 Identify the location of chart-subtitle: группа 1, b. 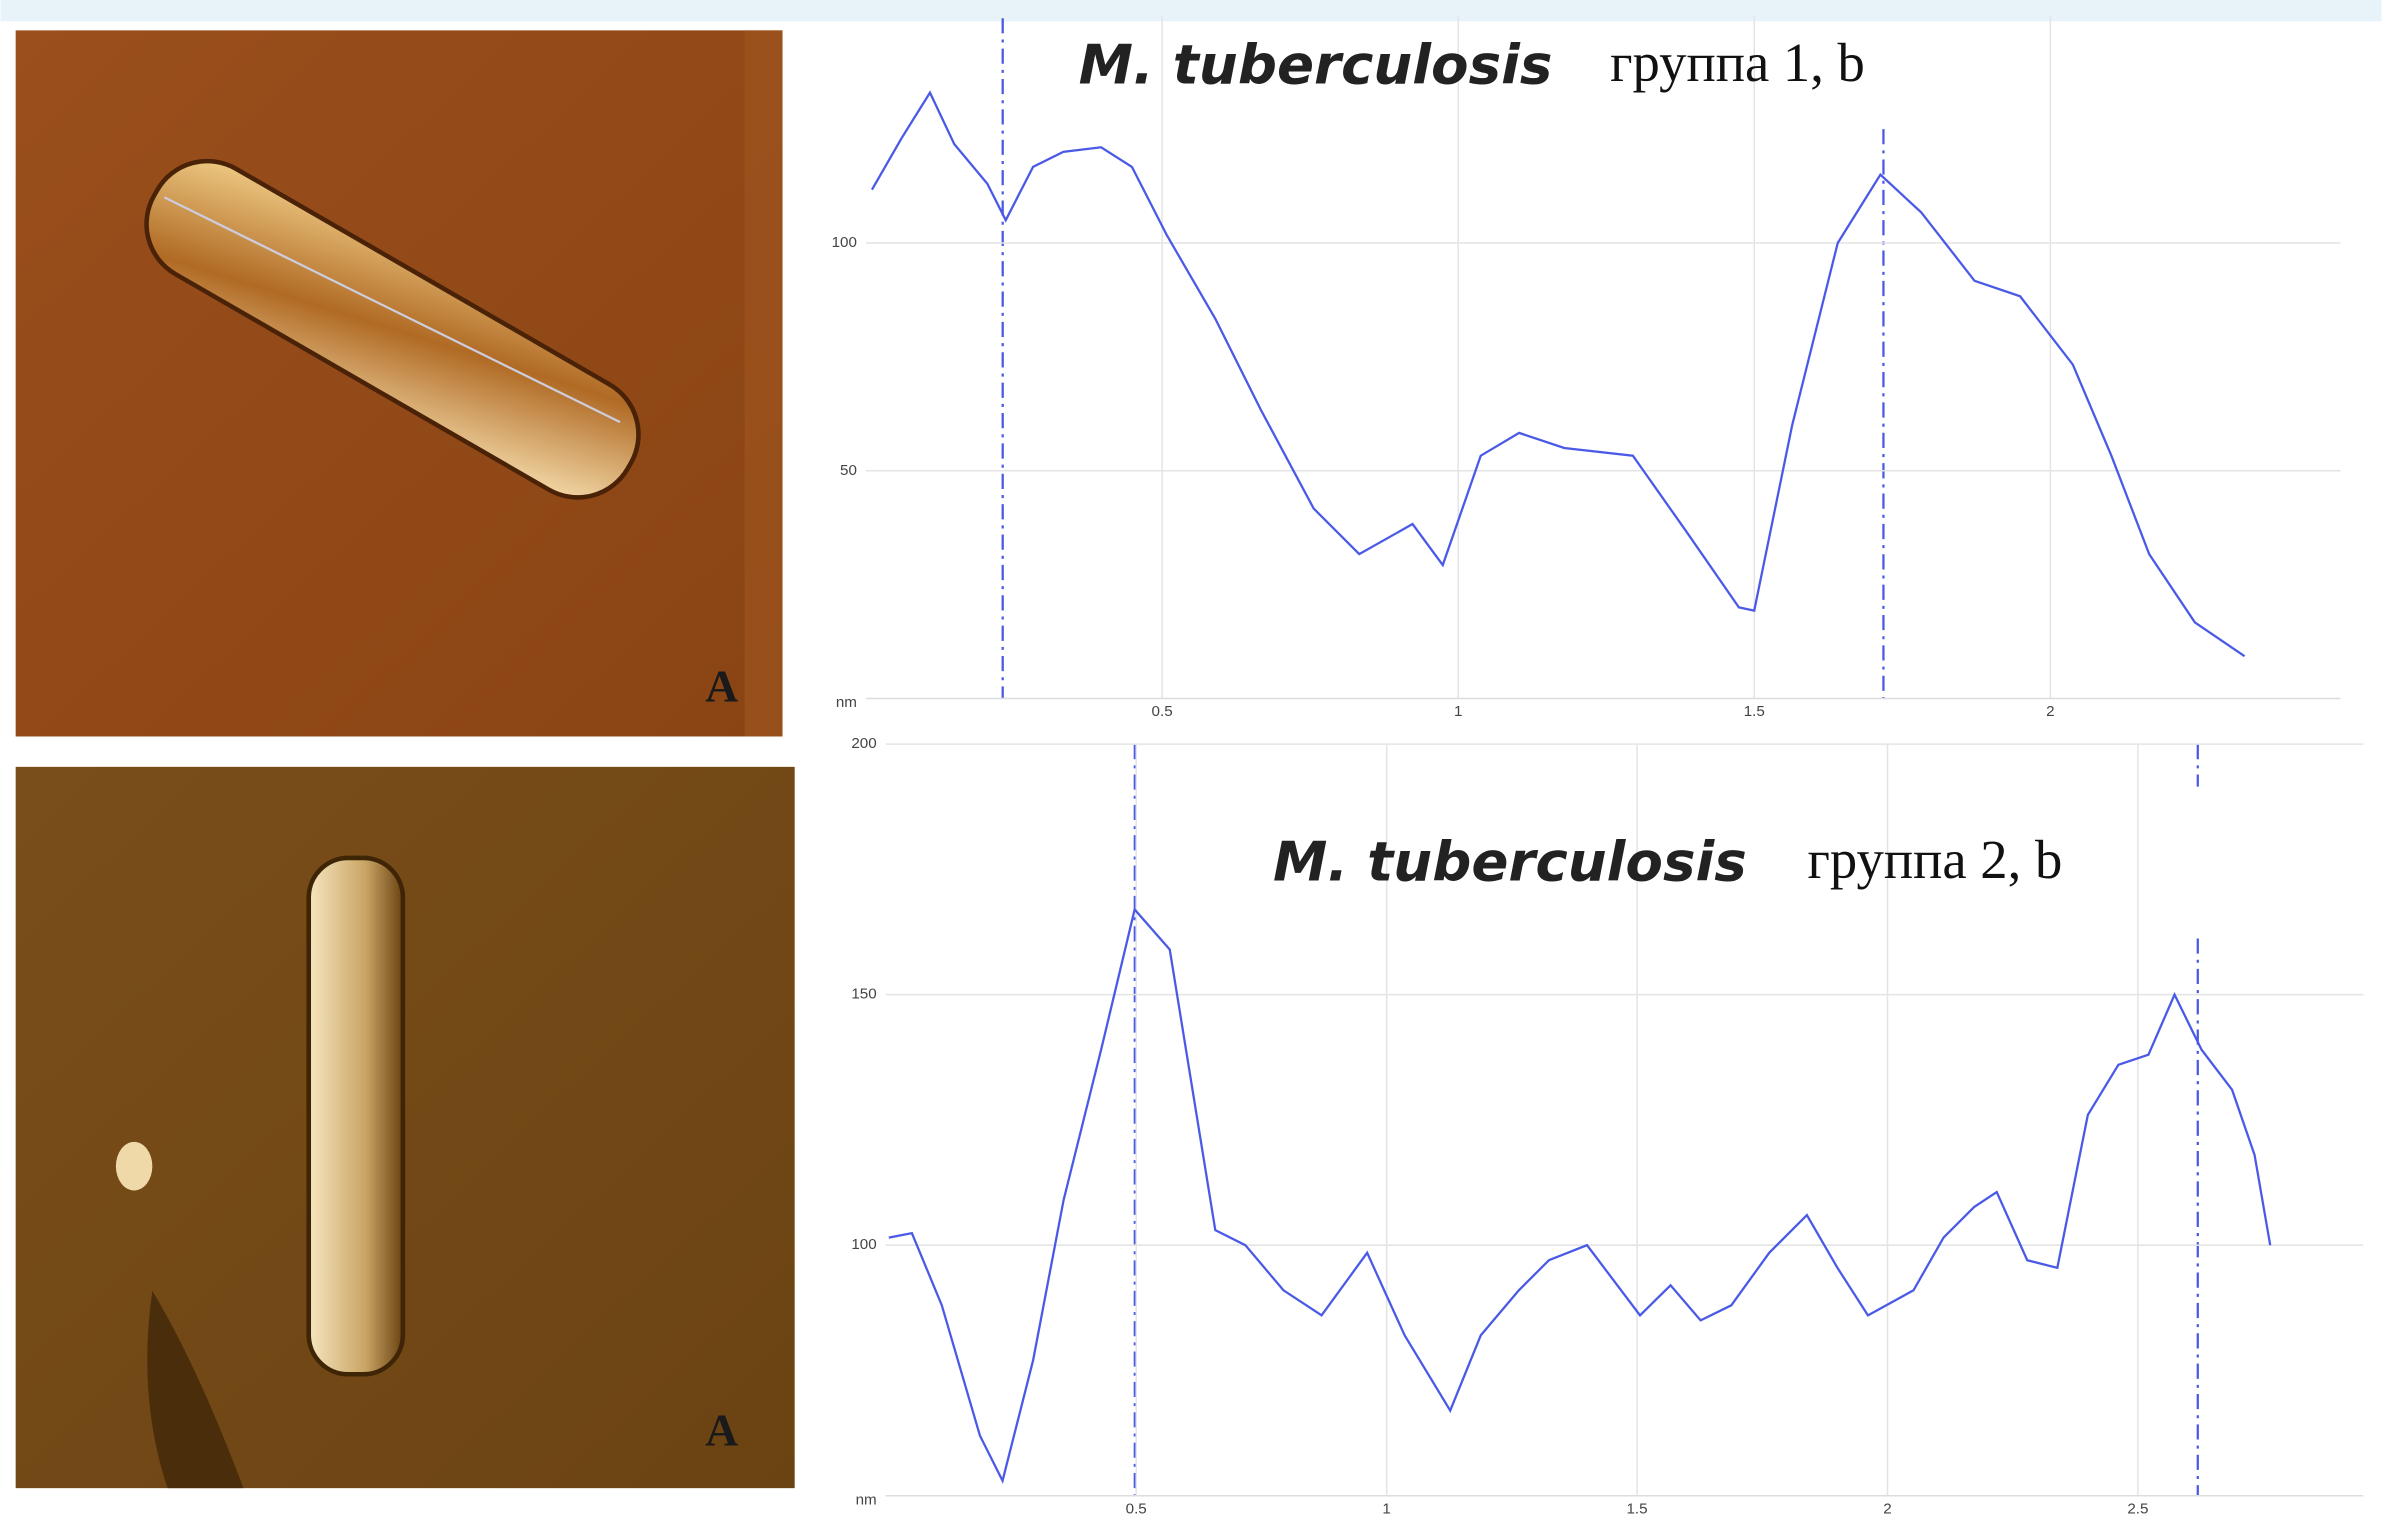
(1737, 62).